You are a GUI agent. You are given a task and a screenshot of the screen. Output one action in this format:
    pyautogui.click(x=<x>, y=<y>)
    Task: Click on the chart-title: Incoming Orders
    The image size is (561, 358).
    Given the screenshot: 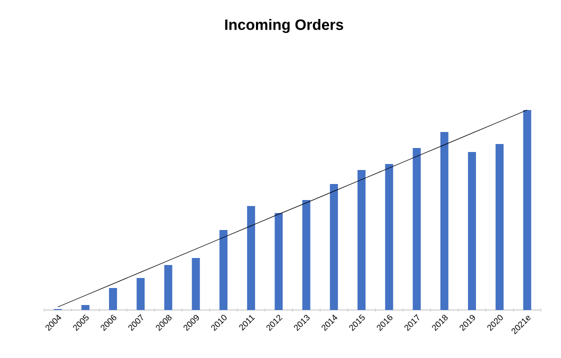 What is the action you would take?
    pyautogui.click(x=284, y=26)
    